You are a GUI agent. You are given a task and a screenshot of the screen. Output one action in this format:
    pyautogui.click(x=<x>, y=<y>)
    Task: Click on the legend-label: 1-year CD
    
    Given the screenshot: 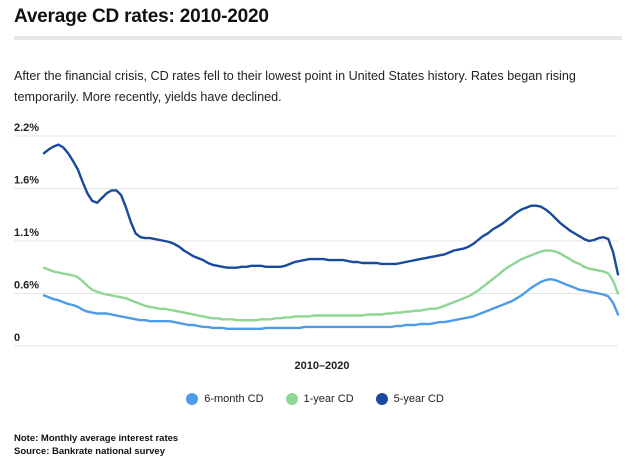 What is the action you would take?
    pyautogui.click(x=328, y=399)
    